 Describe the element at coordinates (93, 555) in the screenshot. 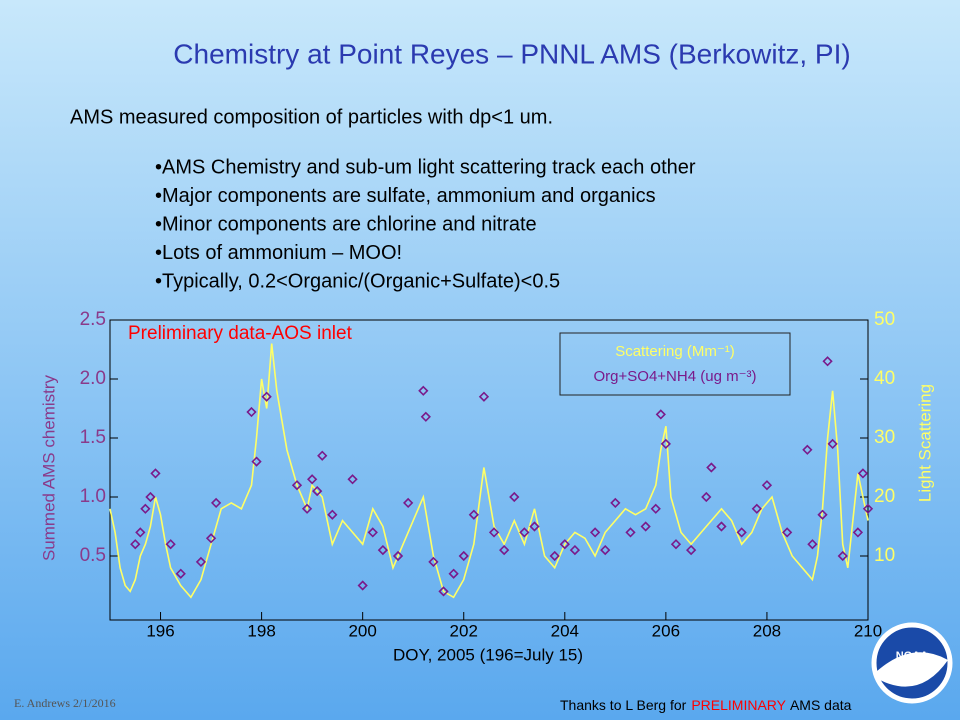

I see `y-tick-label: 0.5` at that location.